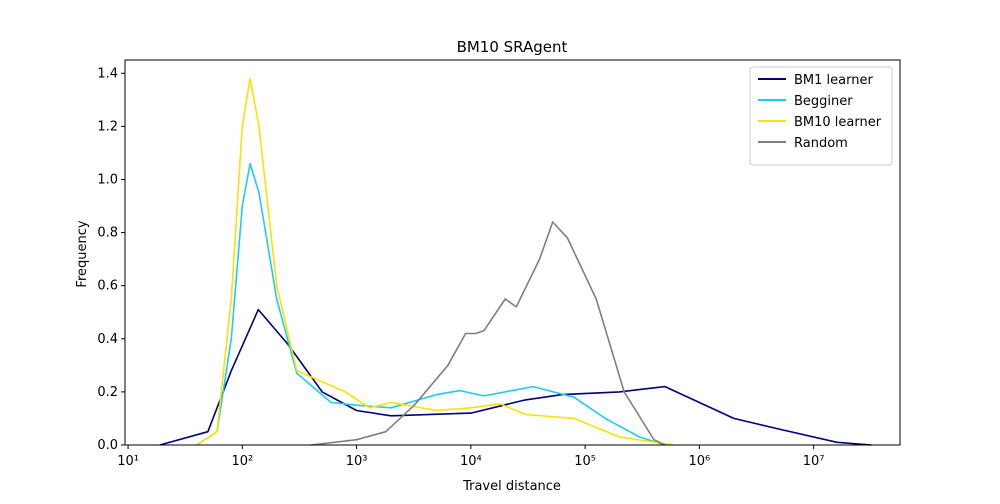 The width and height of the screenshot is (1000, 504). What do you see at coordinates (107, 339) in the screenshot?
I see `y-tick-label: 0.4` at bounding box center [107, 339].